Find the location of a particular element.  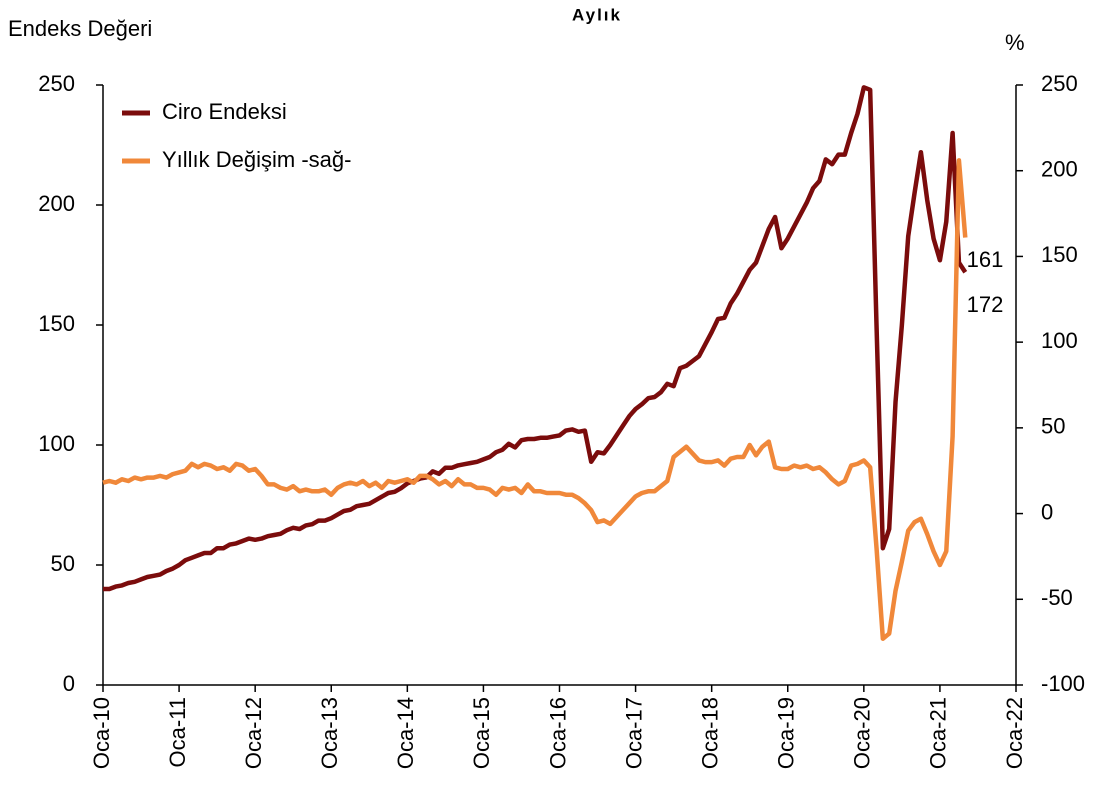

x-tick-label: Oca-13 is located at coordinates (329, 733).